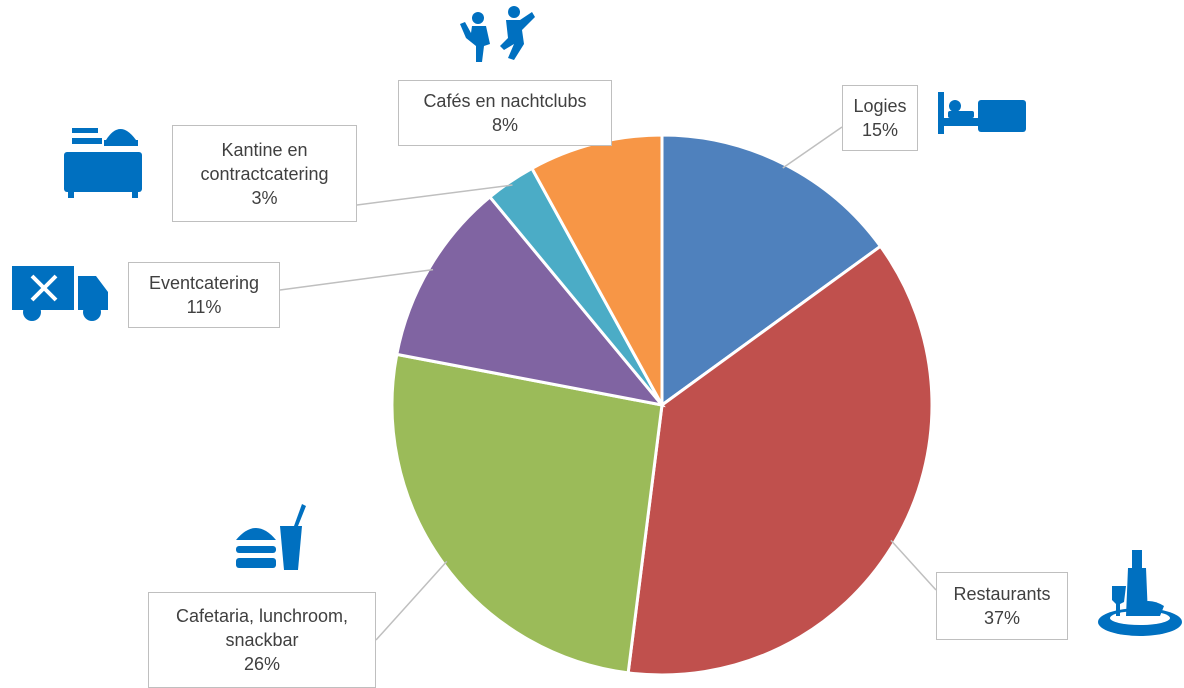 The image size is (1184, 688). What do you see at coordinates (1002, 606) in the screenshot?
I see `data-label: Restaurants 37%` at bounding box center [1002, 606].